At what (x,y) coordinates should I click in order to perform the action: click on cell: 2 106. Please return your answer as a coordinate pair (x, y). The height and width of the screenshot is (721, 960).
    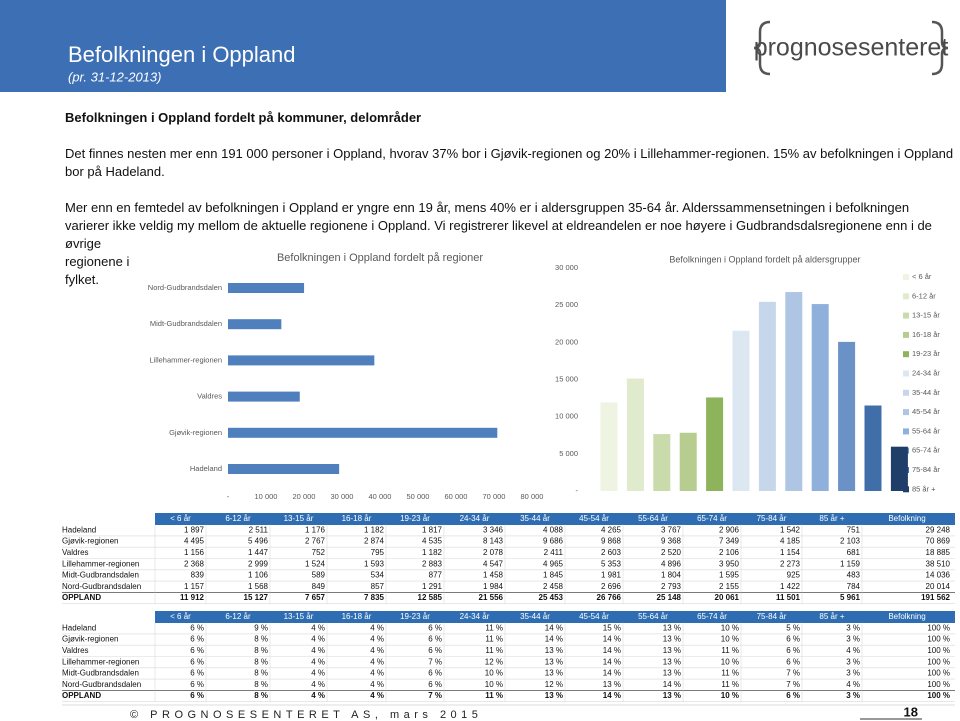
    Looking at the image, I should click on (729, 552).